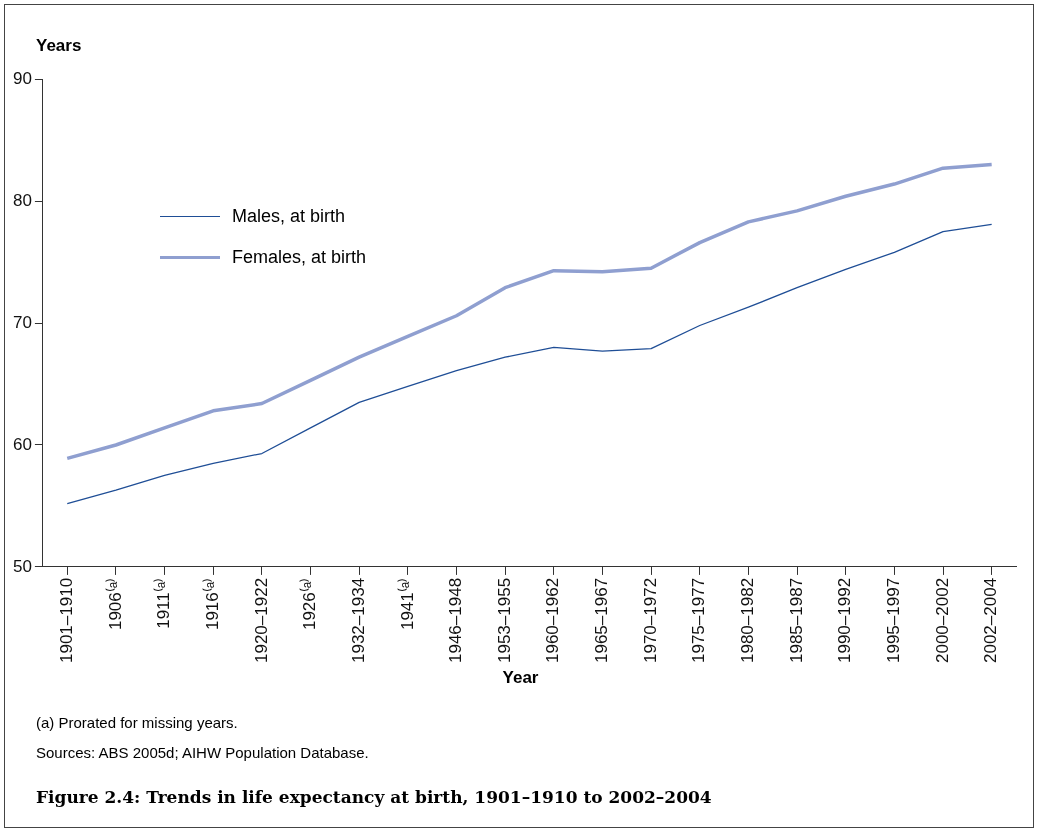  Describe the element at coordinates (520, 678) in the screenshot. I see `x-axis-title: Year` at that location.